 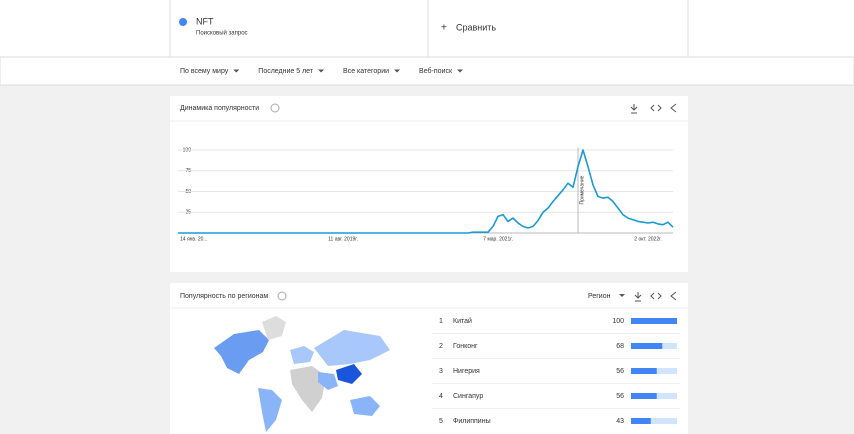 I want to click on bar-track, so click(x=654, y=421).